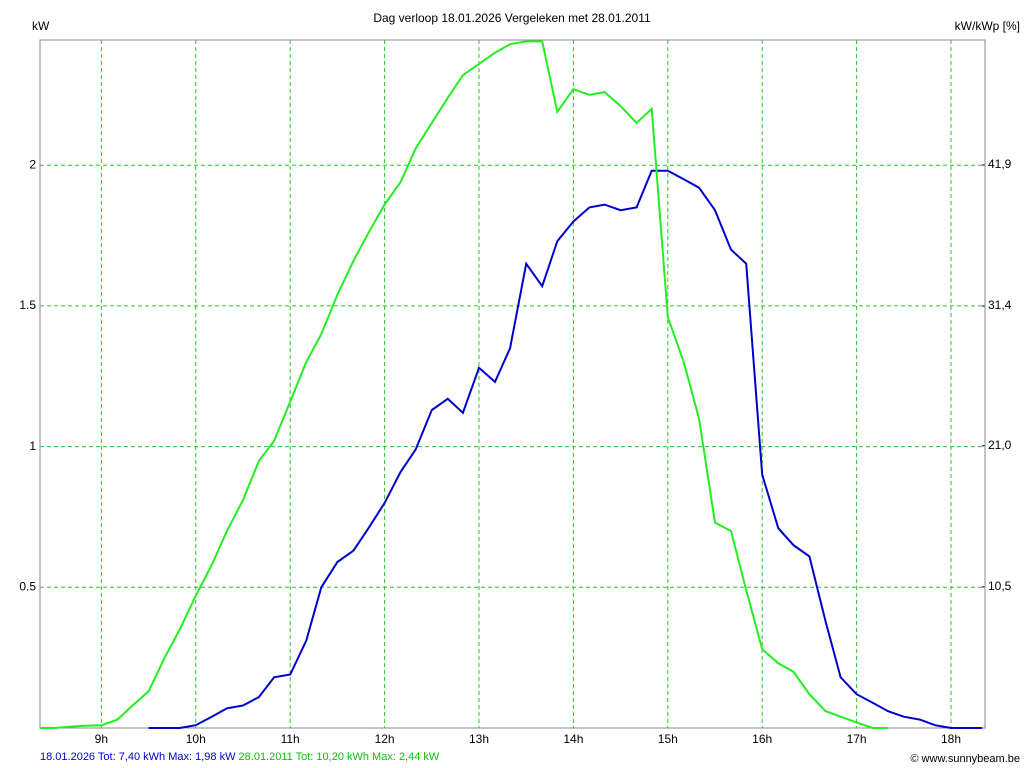  What do you see at coordinates (668, 739) in the screenshot?
I see `x-tick-label: 15h` at bounding box center [668, 739].